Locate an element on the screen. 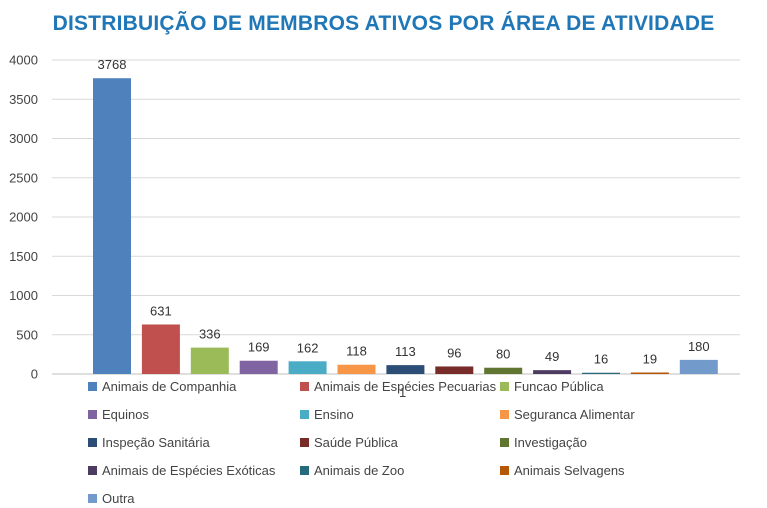  legend-item: Animais Selvagens is located at coordinates (562, 470).